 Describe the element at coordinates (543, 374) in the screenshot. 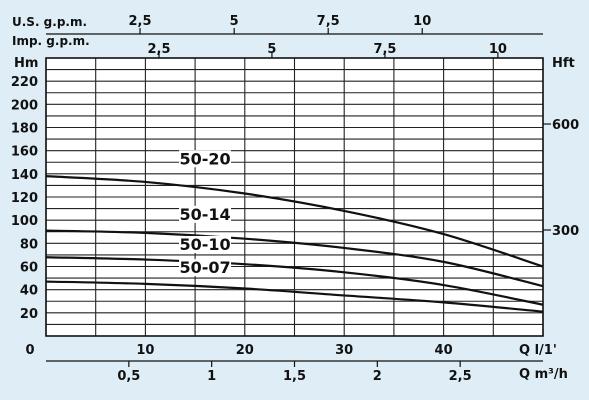

I see `x-axis-m3h-unit: Q m³/h` at that location.